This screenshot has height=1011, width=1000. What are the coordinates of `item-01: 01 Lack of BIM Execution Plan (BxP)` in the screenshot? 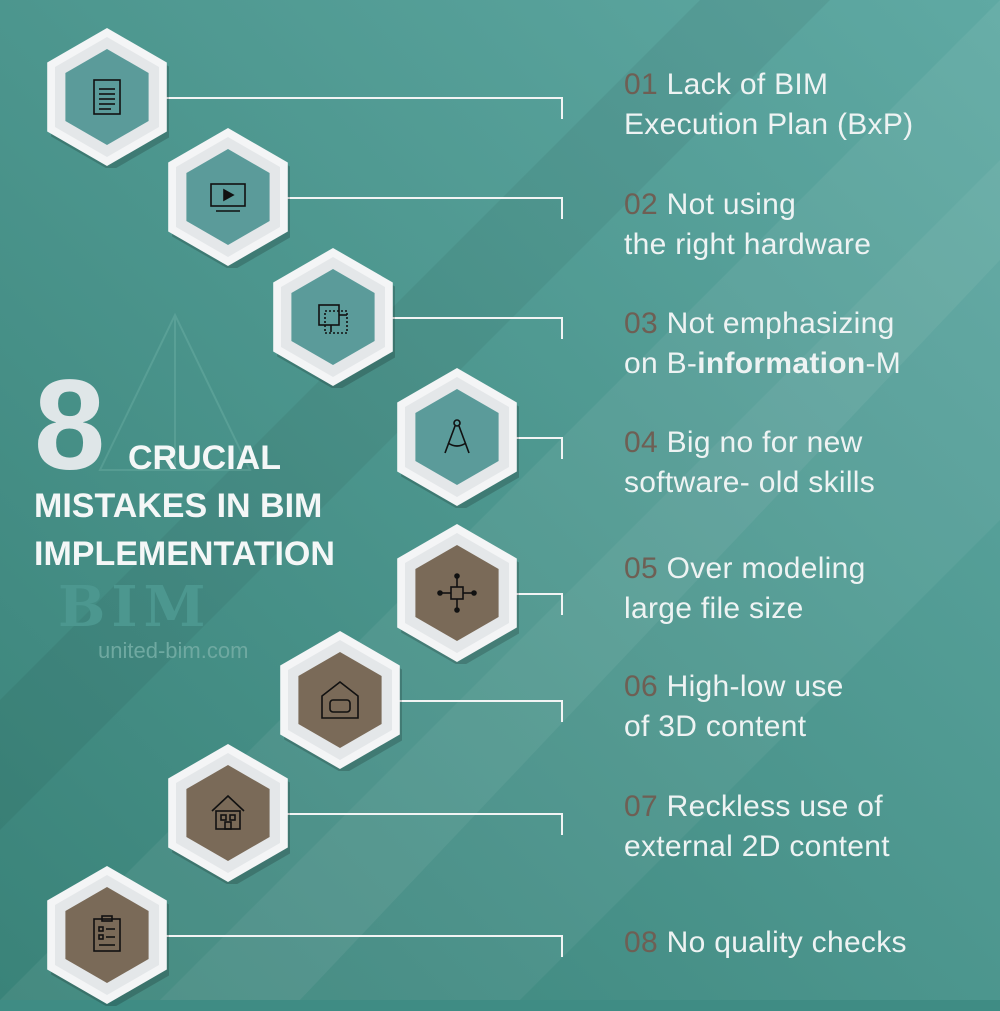 It's located at (769, 104).